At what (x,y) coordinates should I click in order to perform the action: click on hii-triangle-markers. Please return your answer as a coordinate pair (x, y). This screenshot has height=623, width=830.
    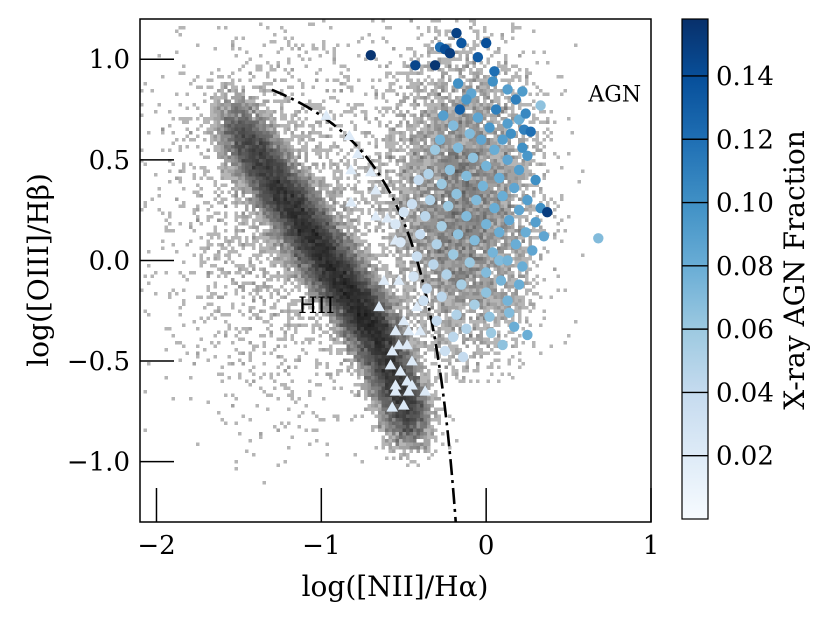
    Looking at the image, I should click on (375, 260).